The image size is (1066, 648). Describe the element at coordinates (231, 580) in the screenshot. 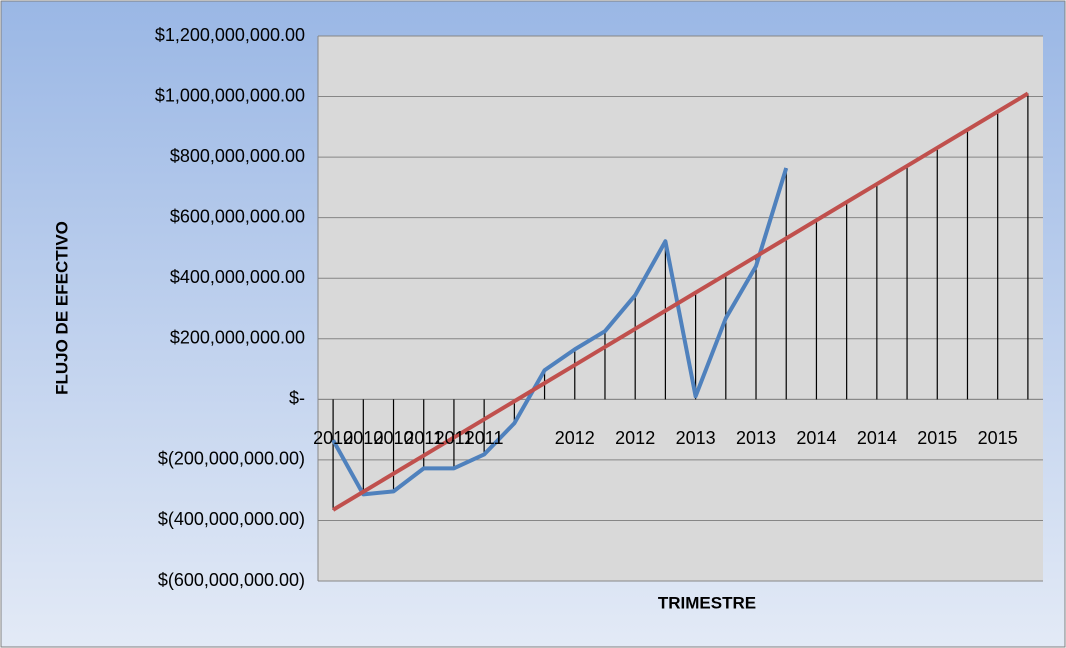

I see `y-tick-label: $(600,000,000.00)` at that location.